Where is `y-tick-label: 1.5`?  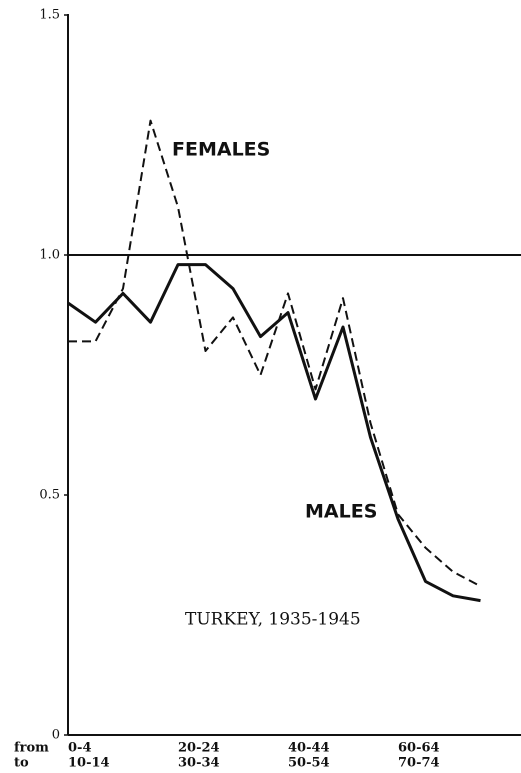
y-tick-label: 1.5 is located at coordinates (49, 15).